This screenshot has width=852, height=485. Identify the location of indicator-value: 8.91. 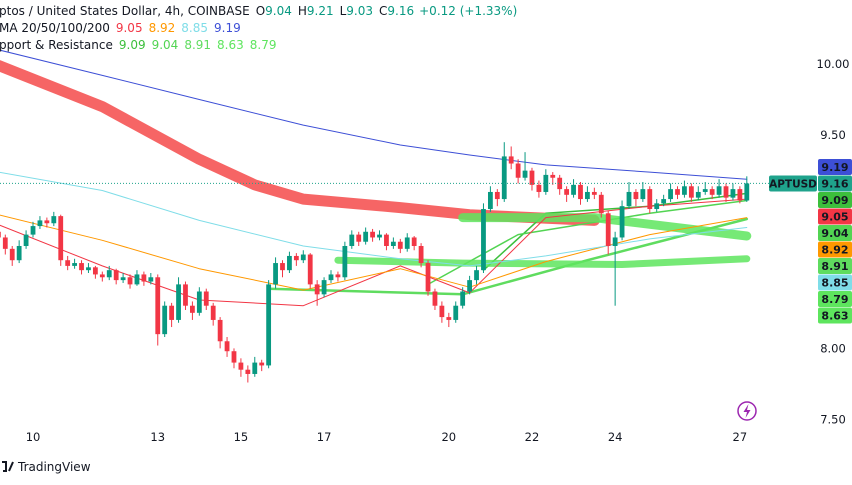
(197, 45).